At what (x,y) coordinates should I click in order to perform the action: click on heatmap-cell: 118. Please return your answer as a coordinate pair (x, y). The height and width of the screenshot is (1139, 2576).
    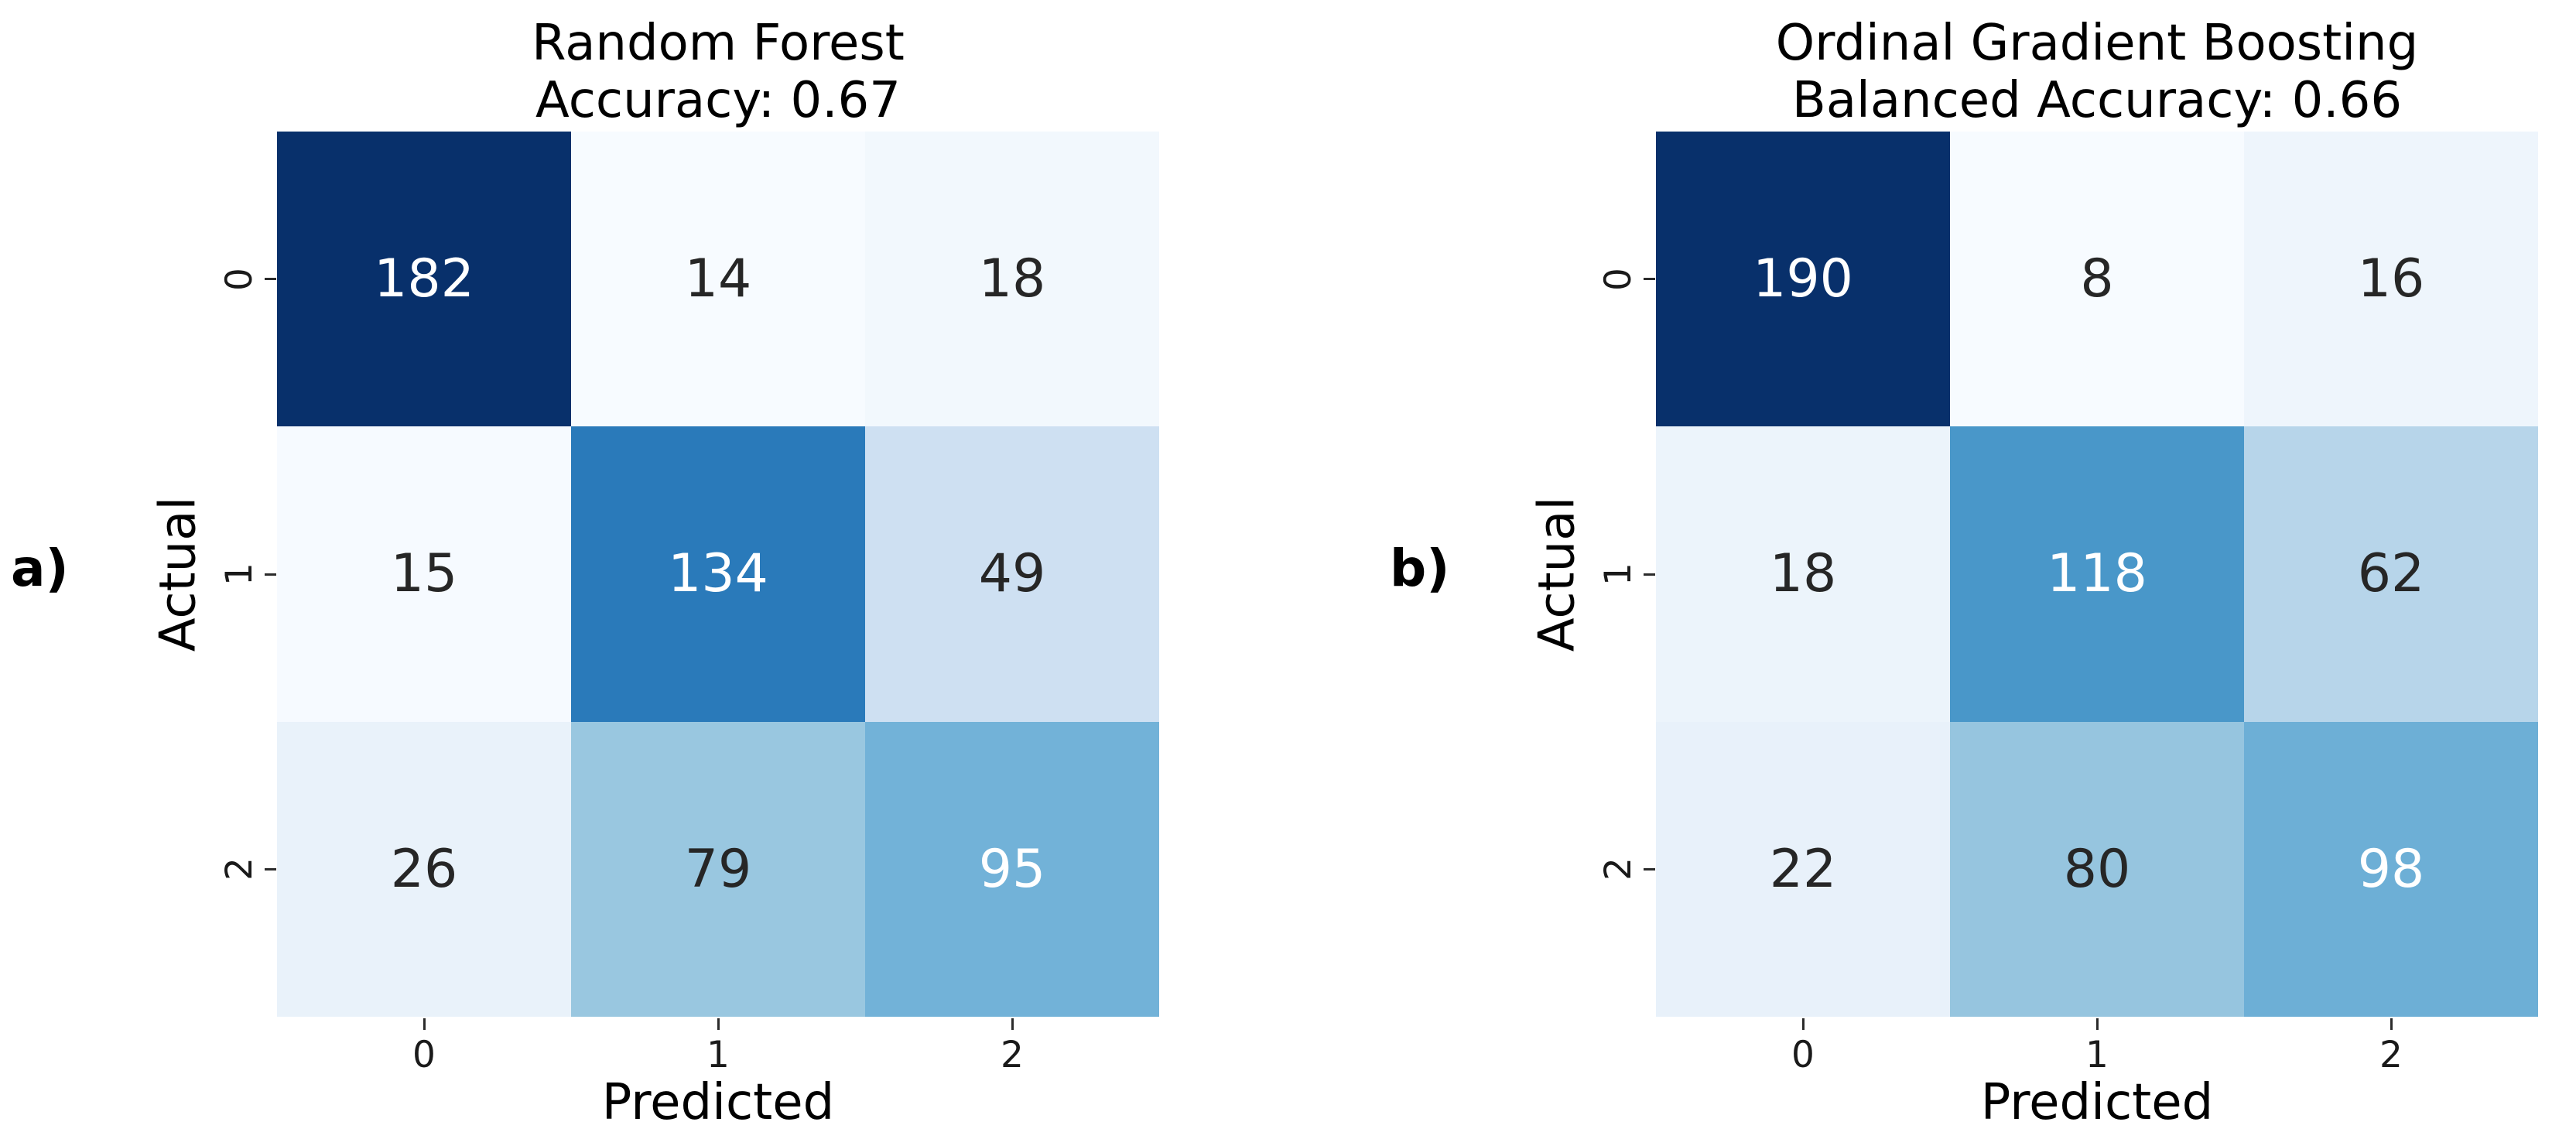
    Looking at the image, I should click on (2097, 574).